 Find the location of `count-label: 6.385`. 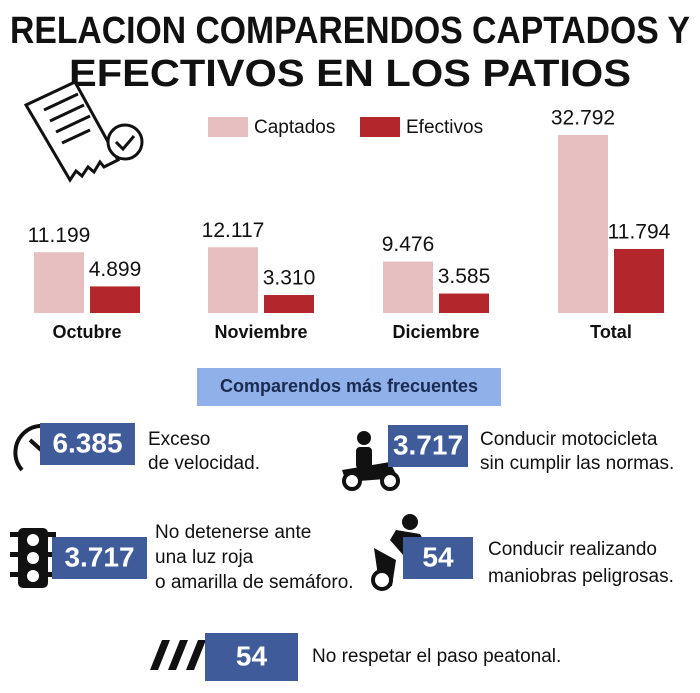

count-label: 6.385 is located at coordinates (87, 442).